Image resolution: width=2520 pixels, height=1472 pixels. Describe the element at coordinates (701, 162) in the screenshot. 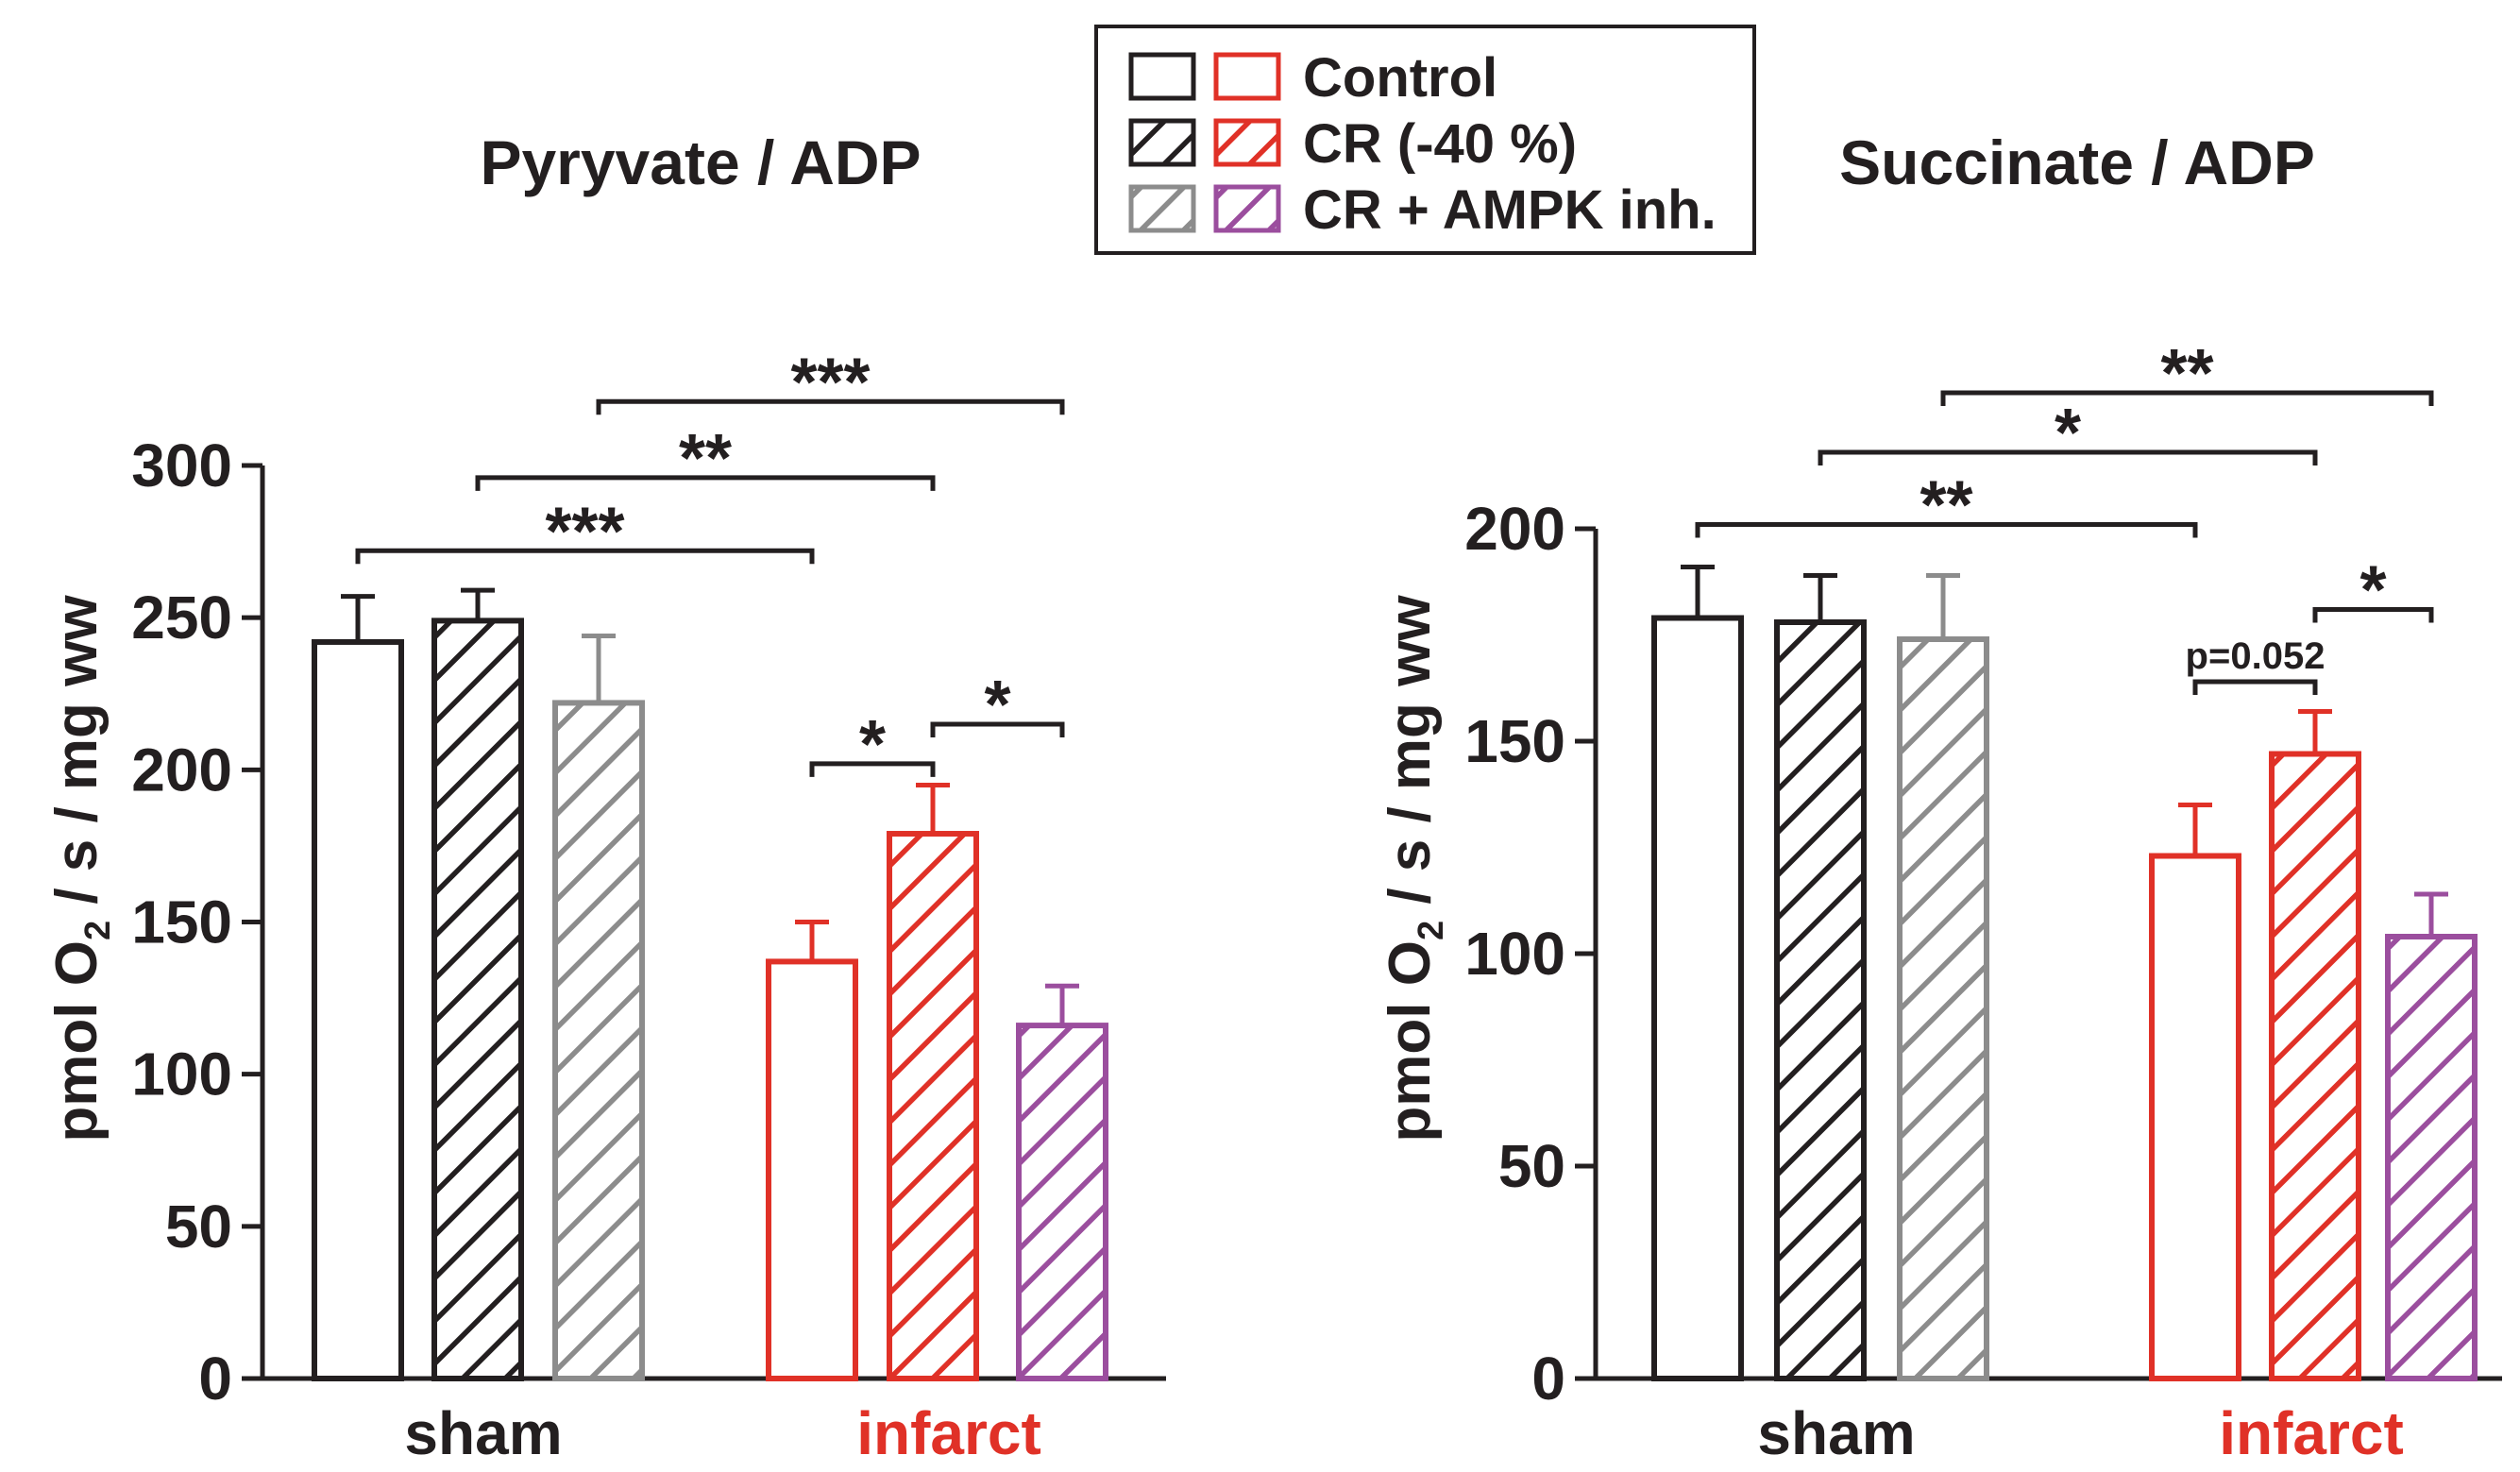

I see `chart-title: Pyryvate / ADP` at that location.